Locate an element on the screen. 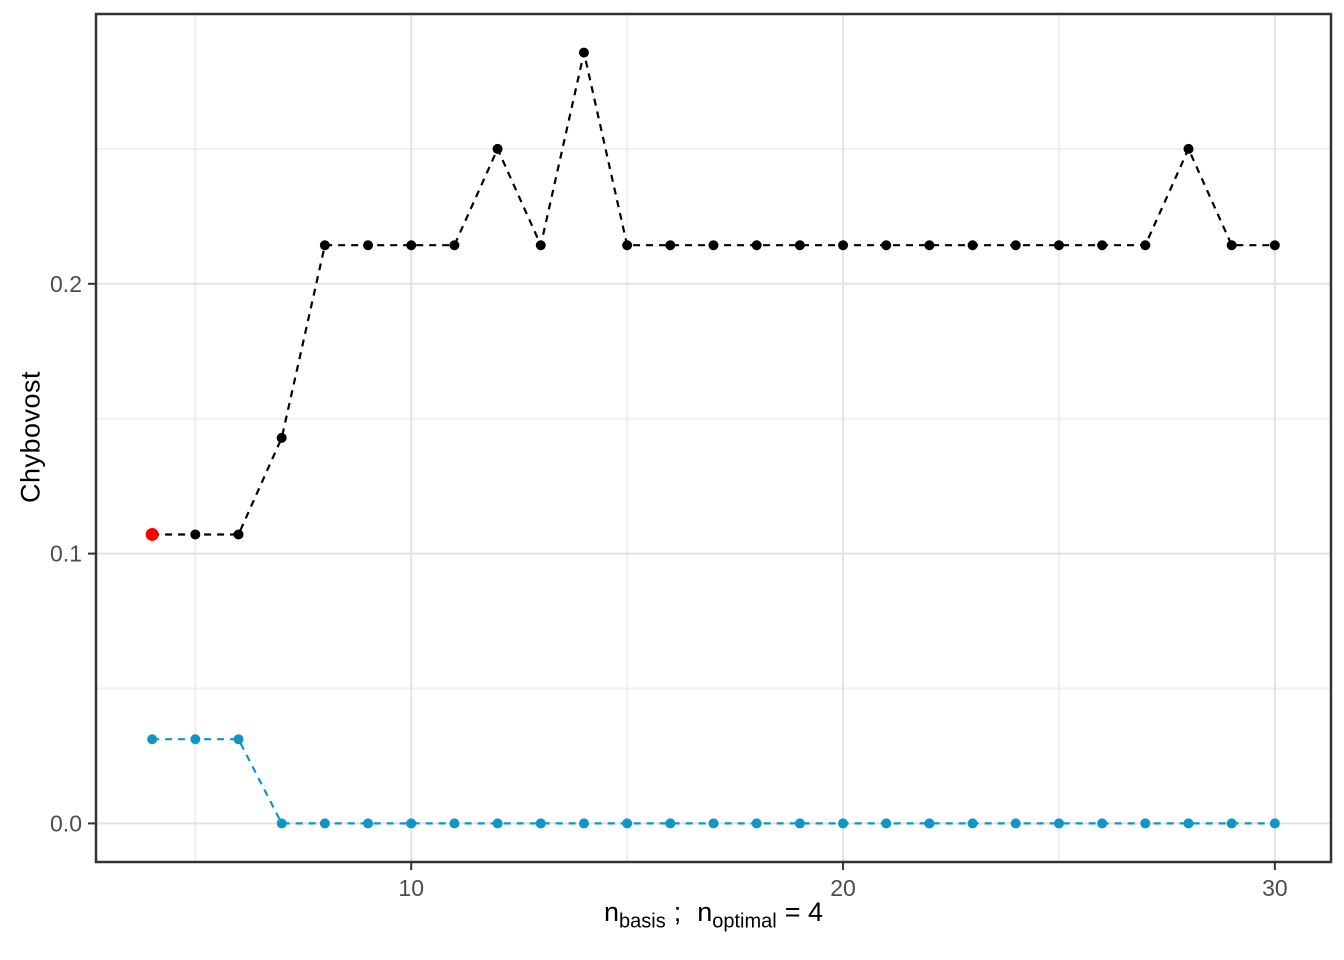 The image size is (1344, 960). y-tick-label: 0.2 is located at coordinates (66, 284).